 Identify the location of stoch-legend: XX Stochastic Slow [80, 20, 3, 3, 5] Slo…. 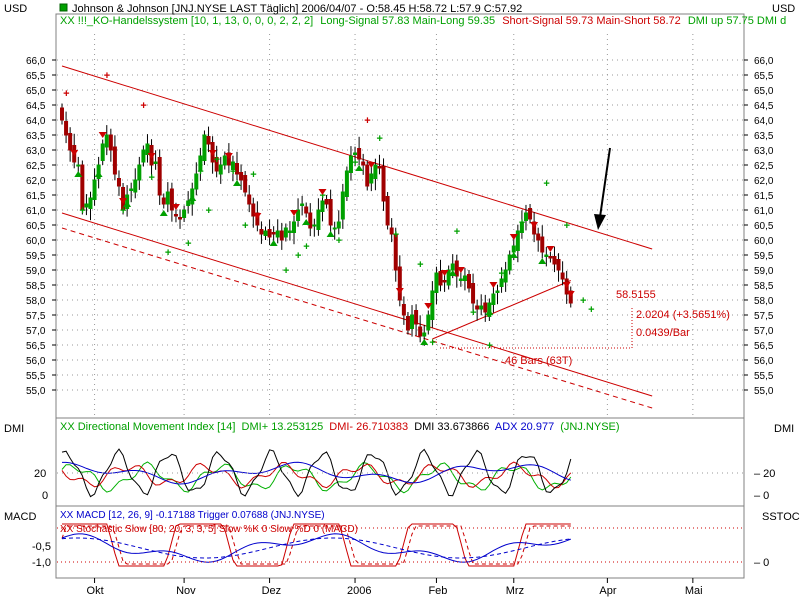
(209, 529).